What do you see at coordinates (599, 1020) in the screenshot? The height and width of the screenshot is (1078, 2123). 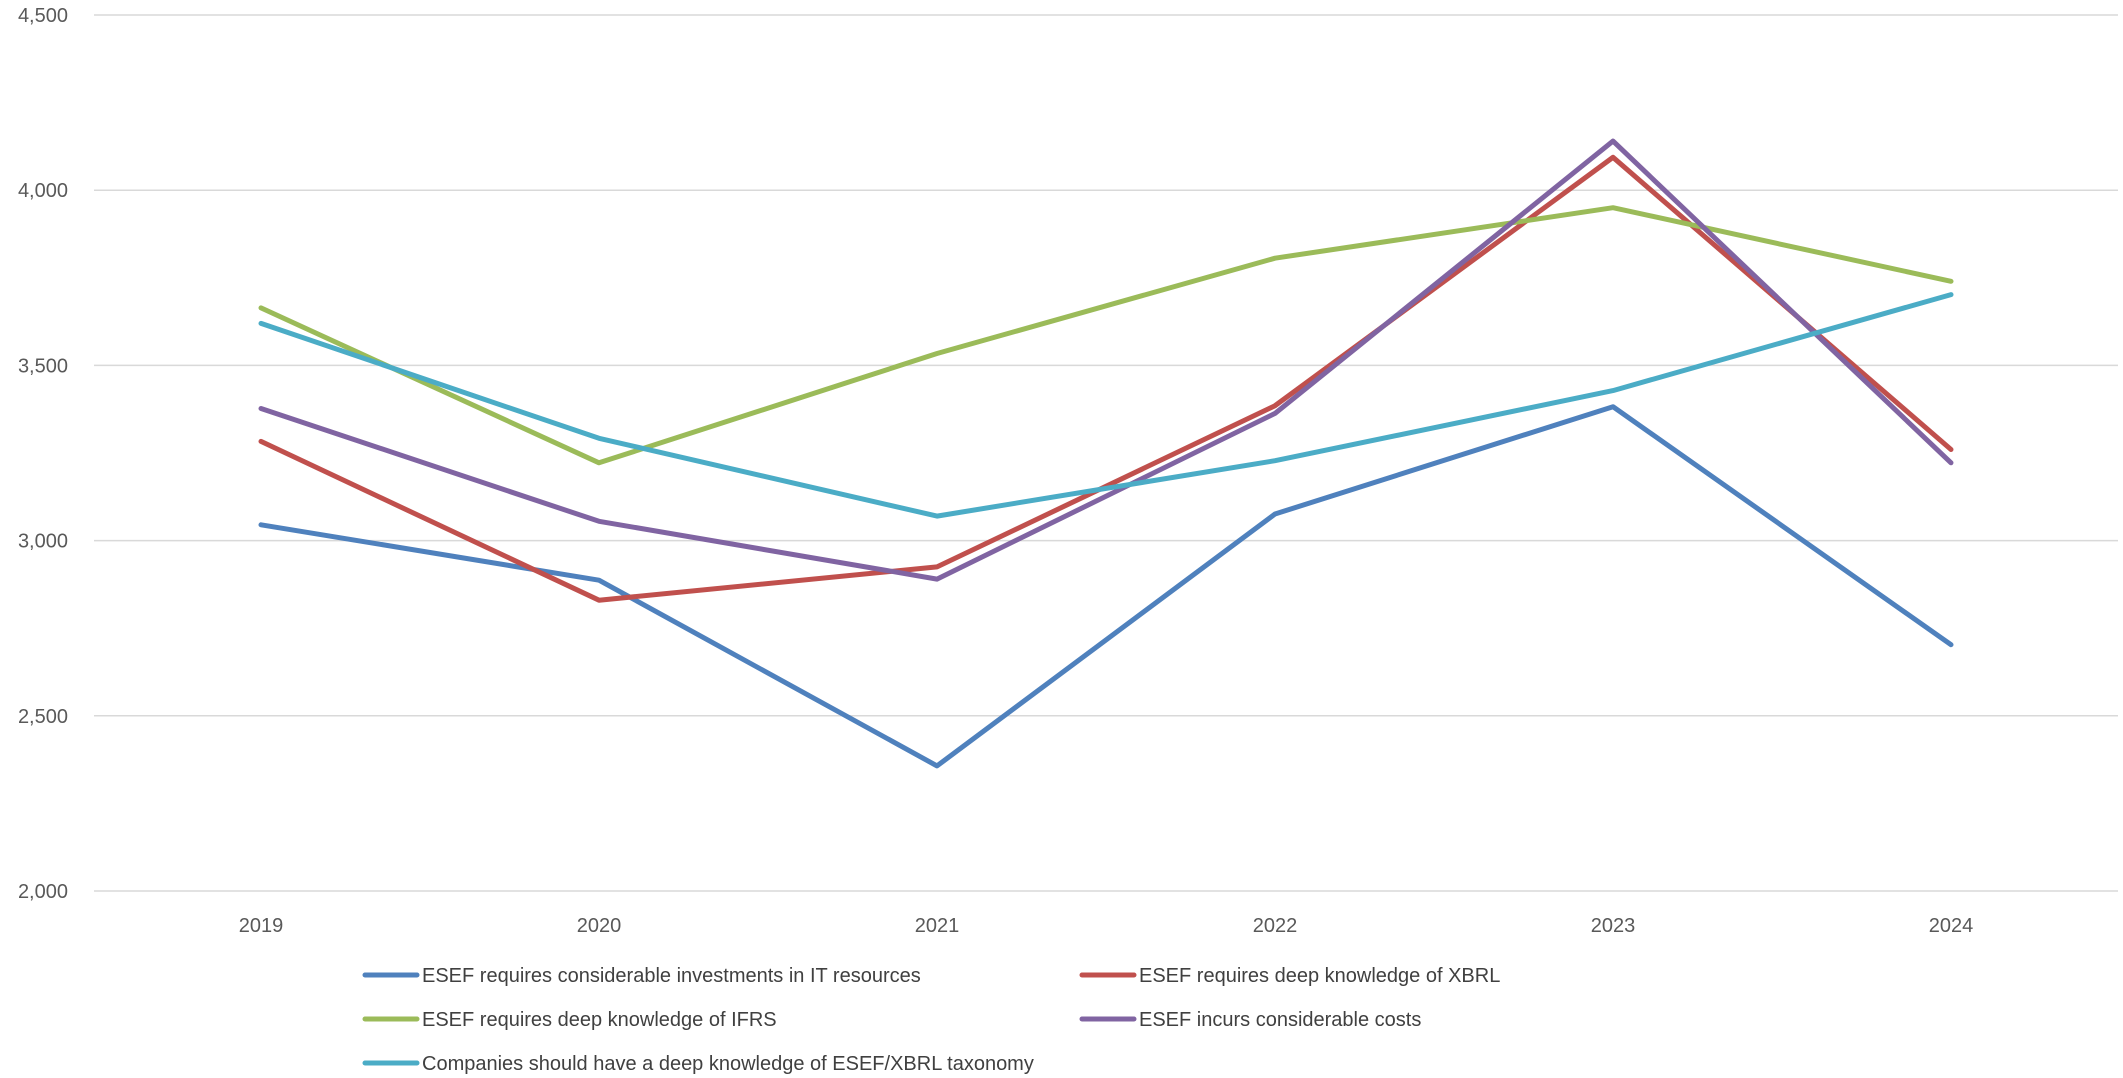 I see `legend-label: ESEF requires deep knowledge of IFRS` at bounding box center [599, 1020].